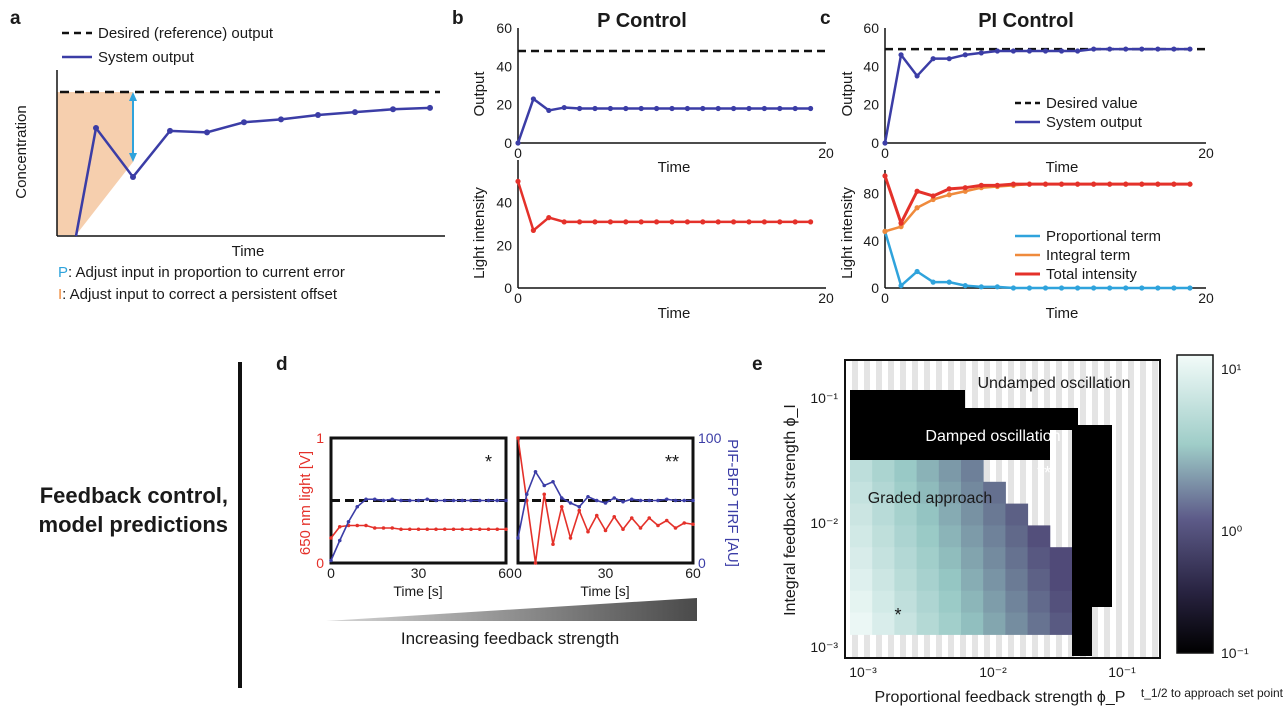 The width and height of the screenshot is (1288, 725). I want to click on colorbar-tick-bottom: 10⁻¹, so click(1235, 653).